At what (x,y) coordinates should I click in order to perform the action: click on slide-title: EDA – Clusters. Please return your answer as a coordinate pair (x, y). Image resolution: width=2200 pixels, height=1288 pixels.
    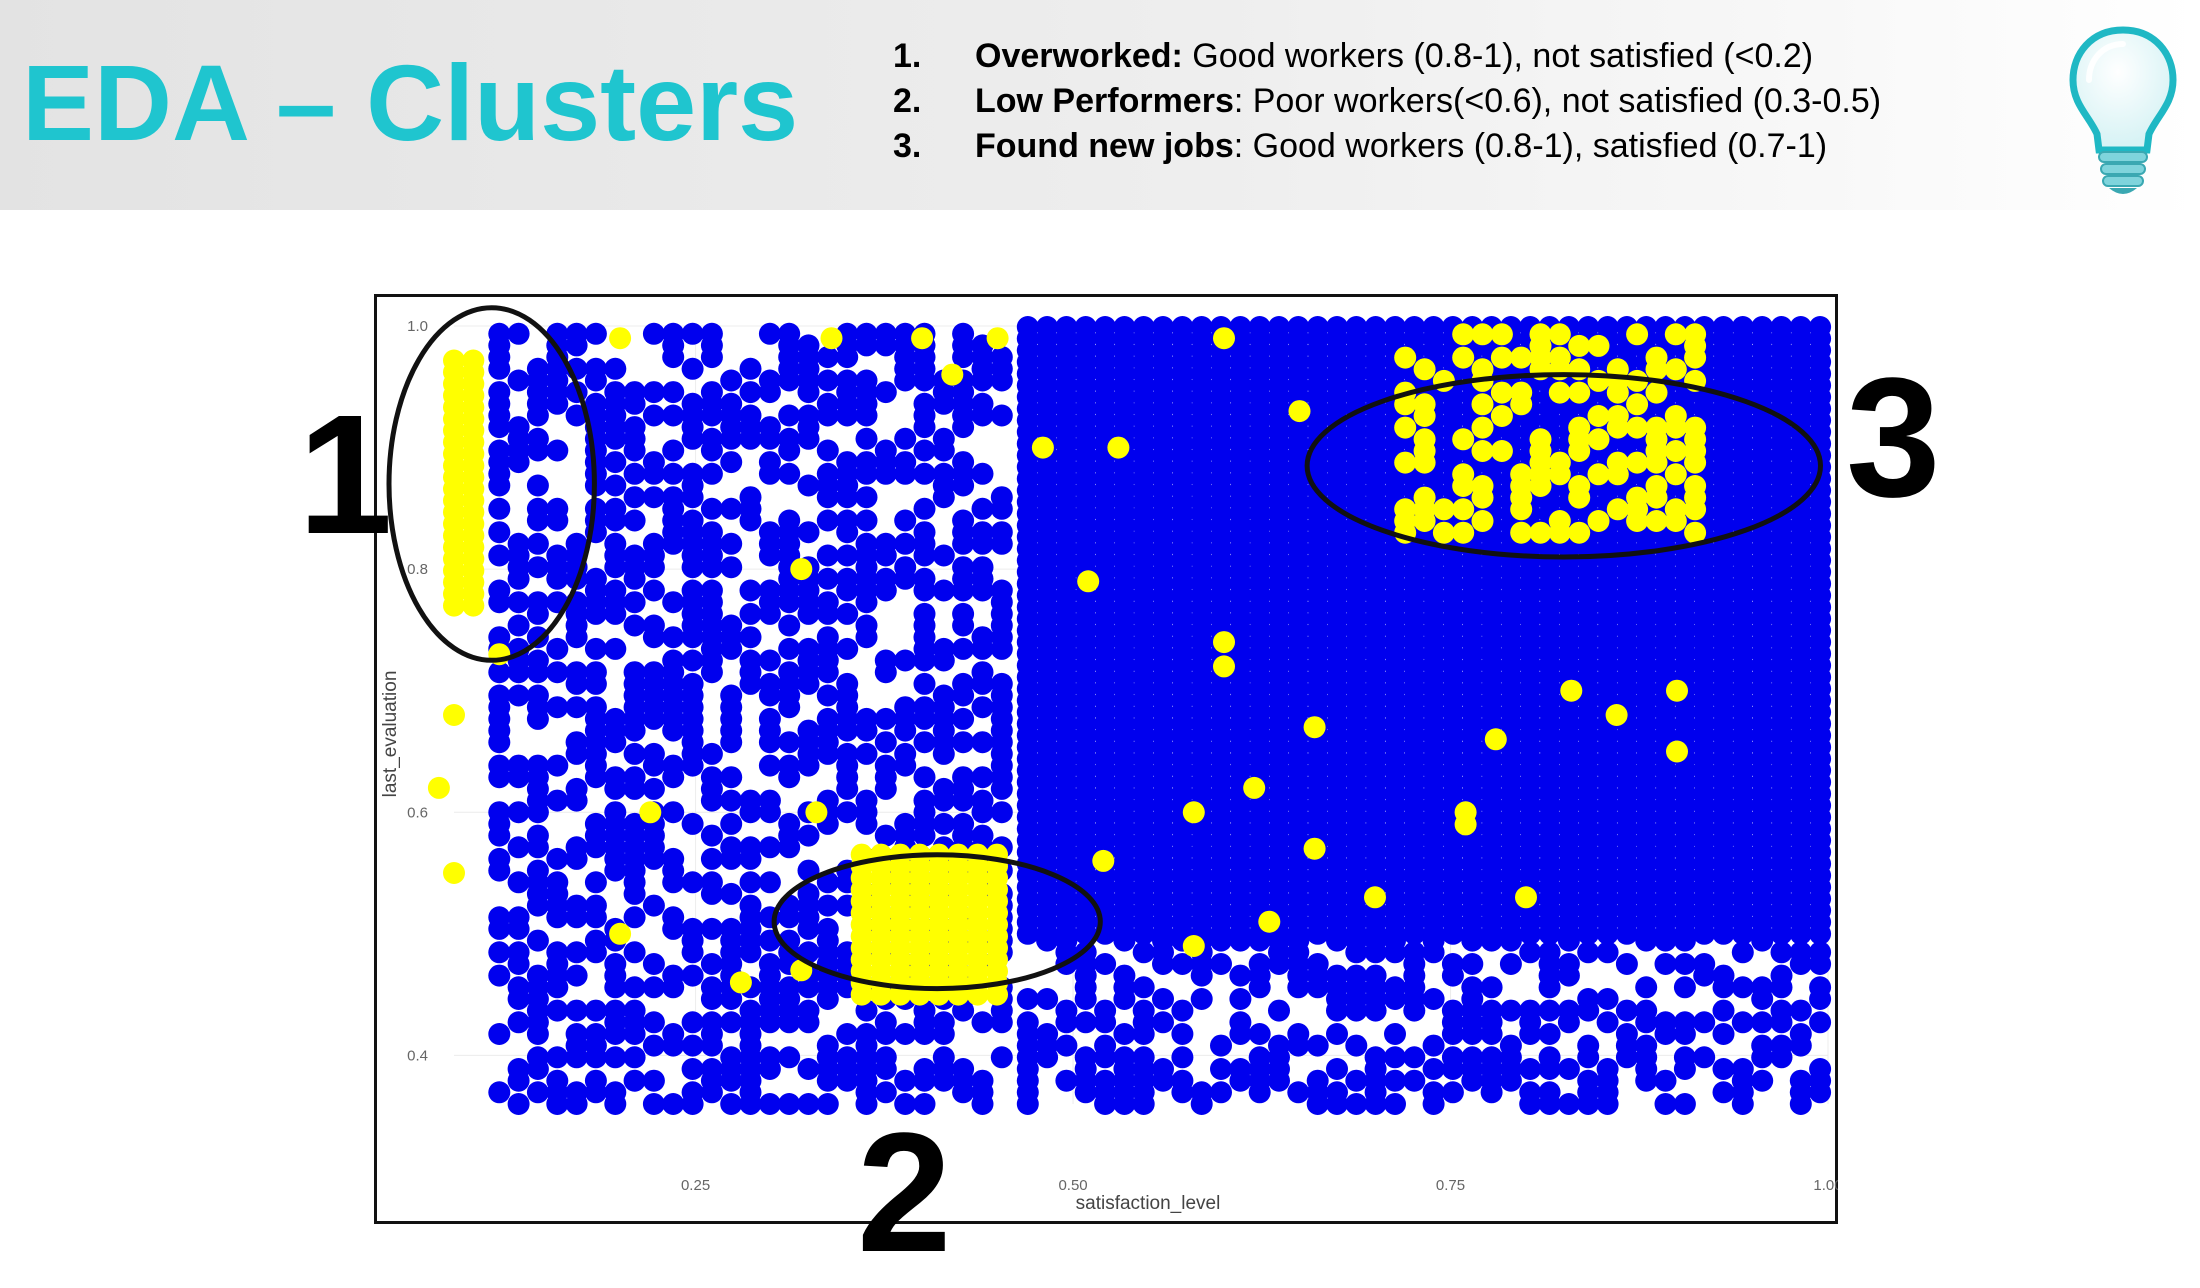
    Looking at the image, I should click on (410, 102).